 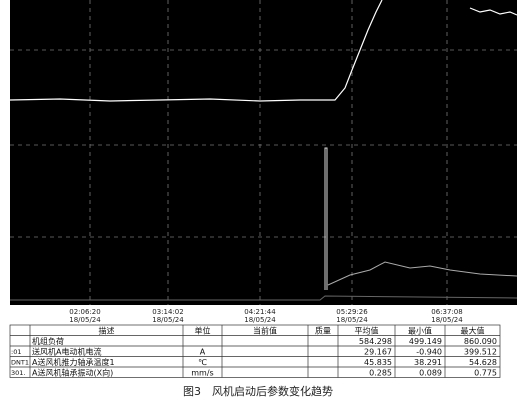 What do you see at coordinates (473, 330) in the screenshot?
I see `column-header: 最大值` at bounding box center [473, 330].